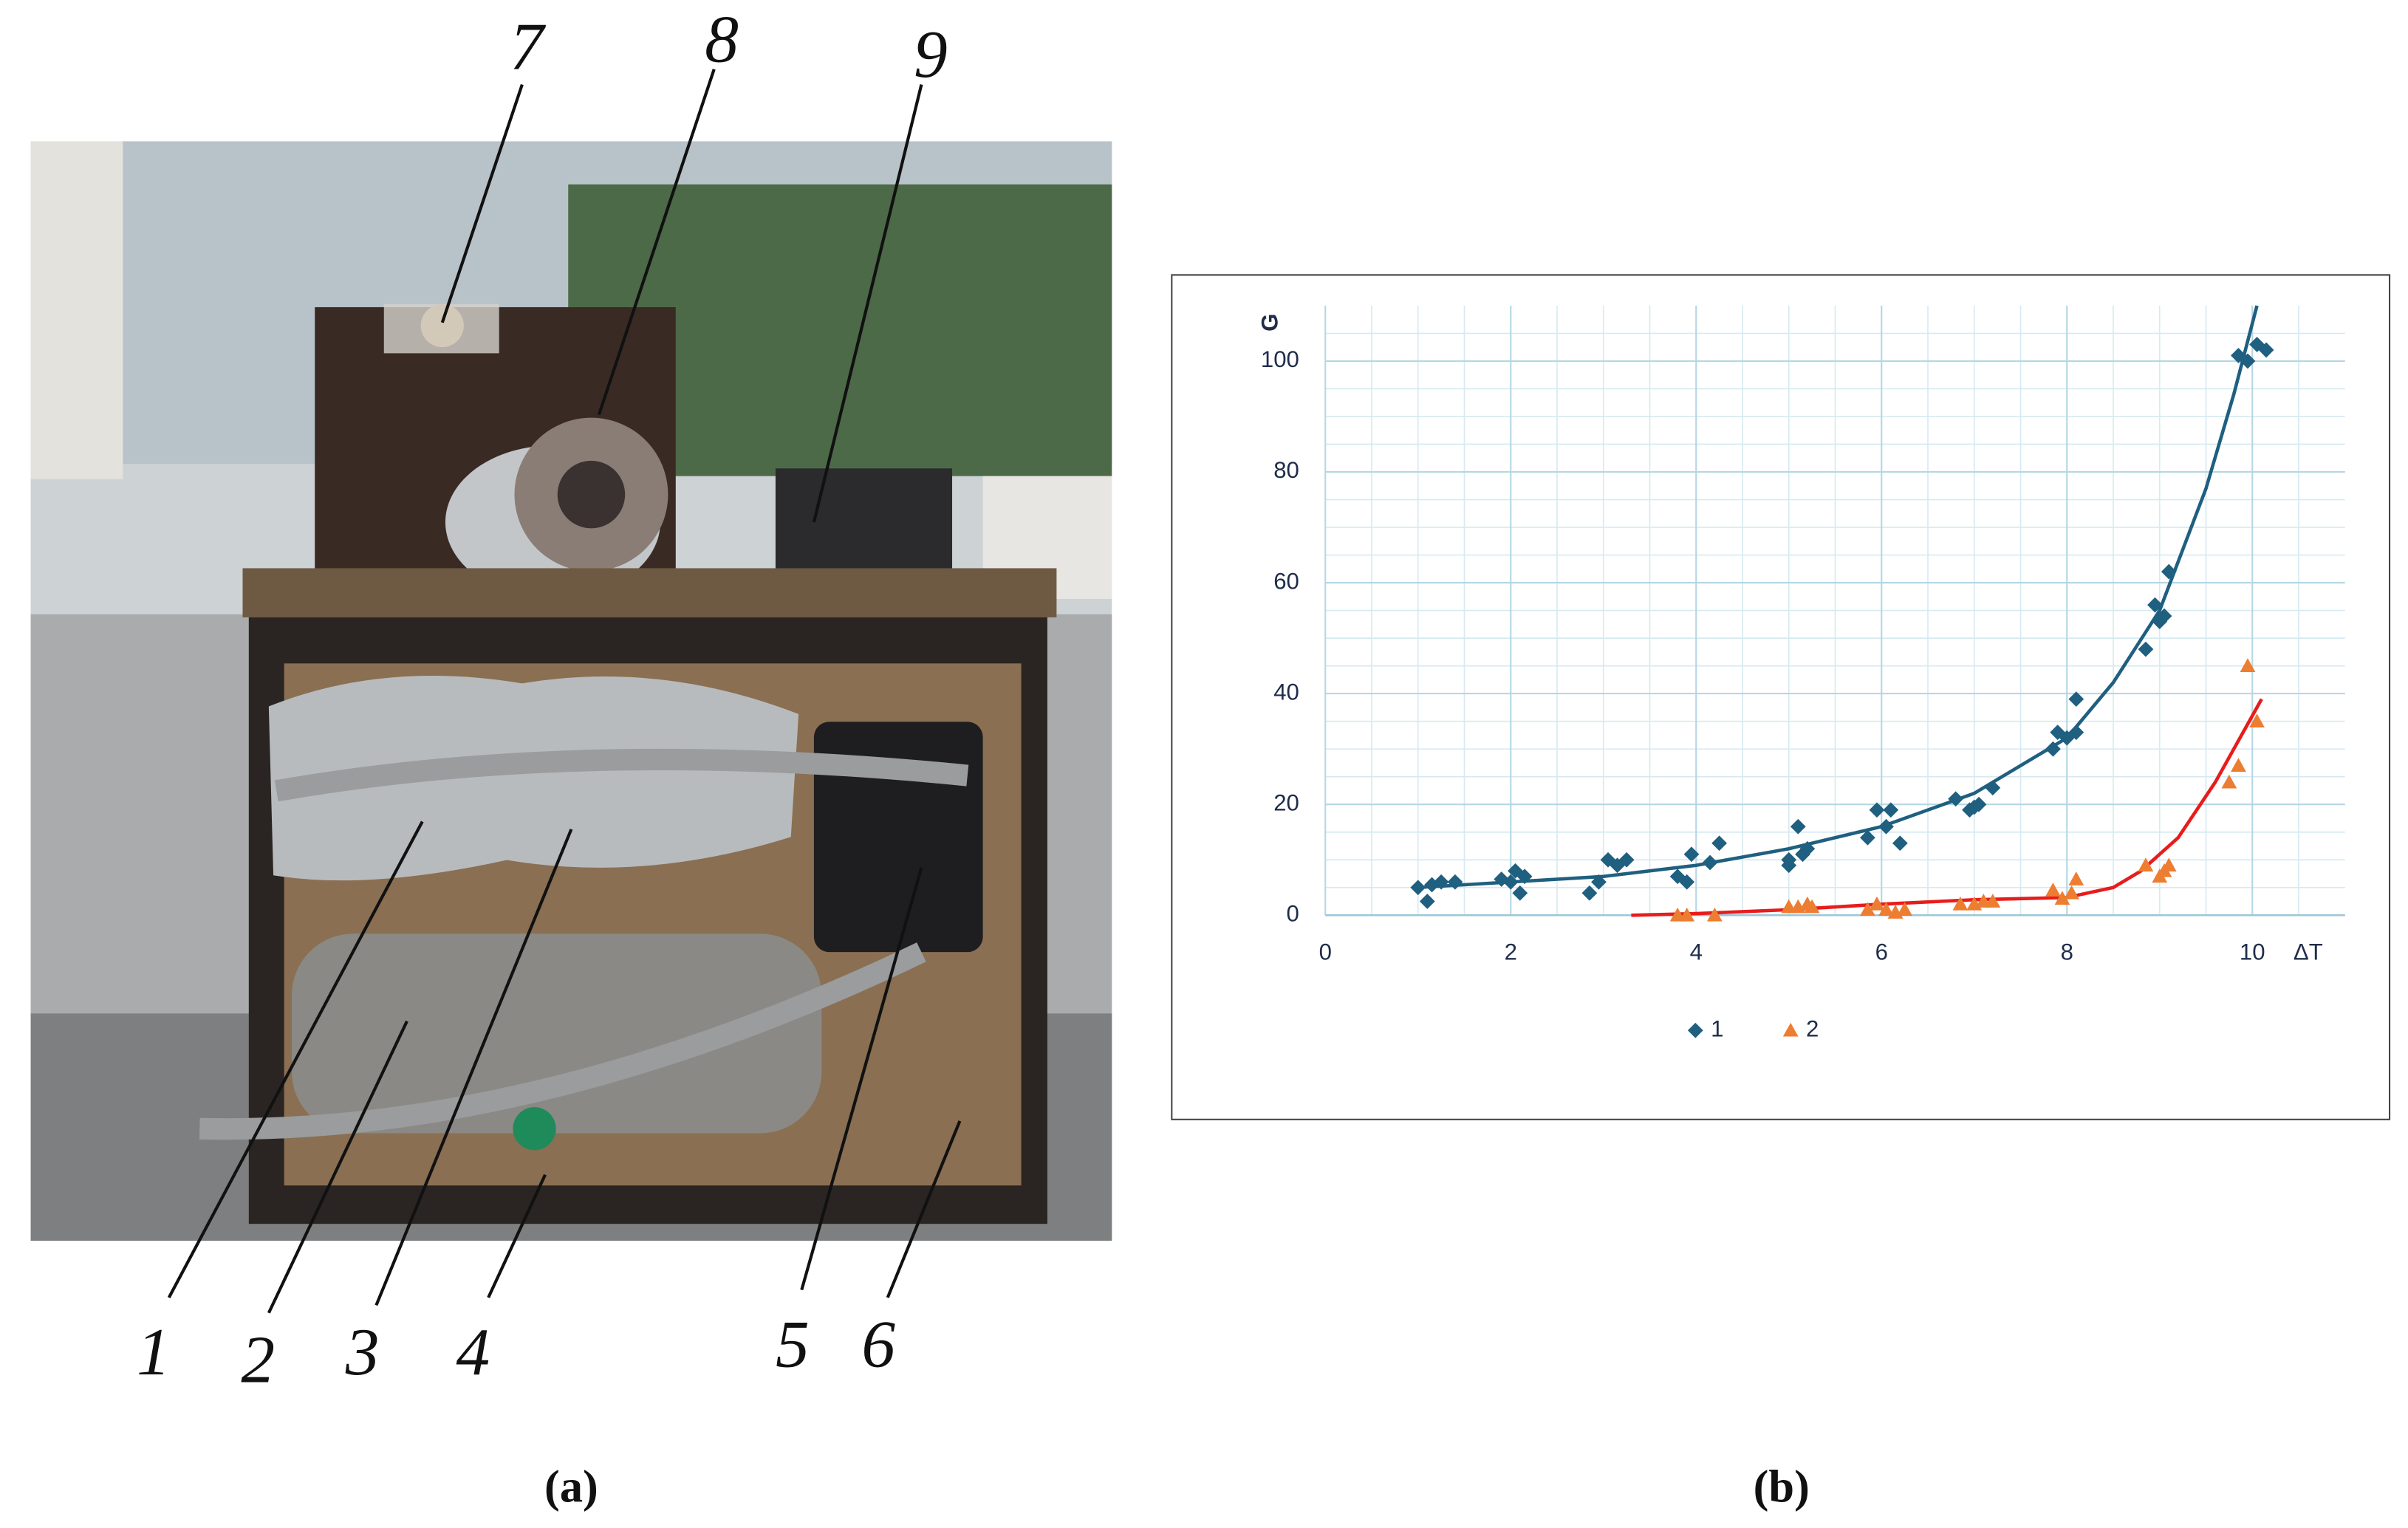 The width and height of the screenshot is (2408, 1528). I want to click on caption: (a), so click(571, 1486).